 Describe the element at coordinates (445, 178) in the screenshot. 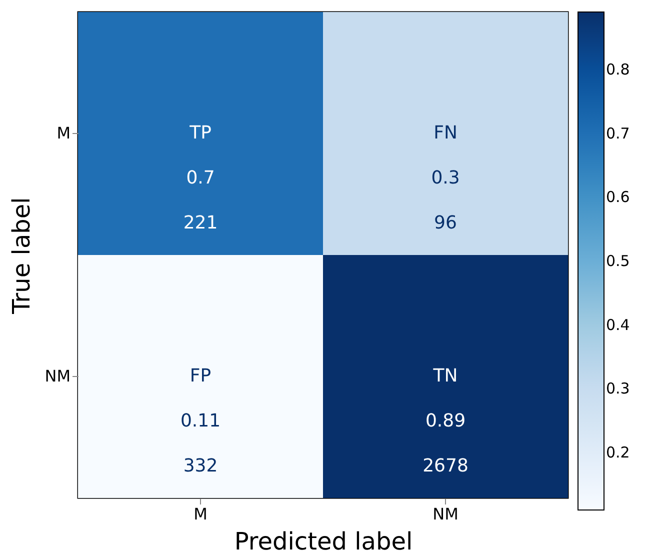

I see `text: FN 0.3 96` at that location.